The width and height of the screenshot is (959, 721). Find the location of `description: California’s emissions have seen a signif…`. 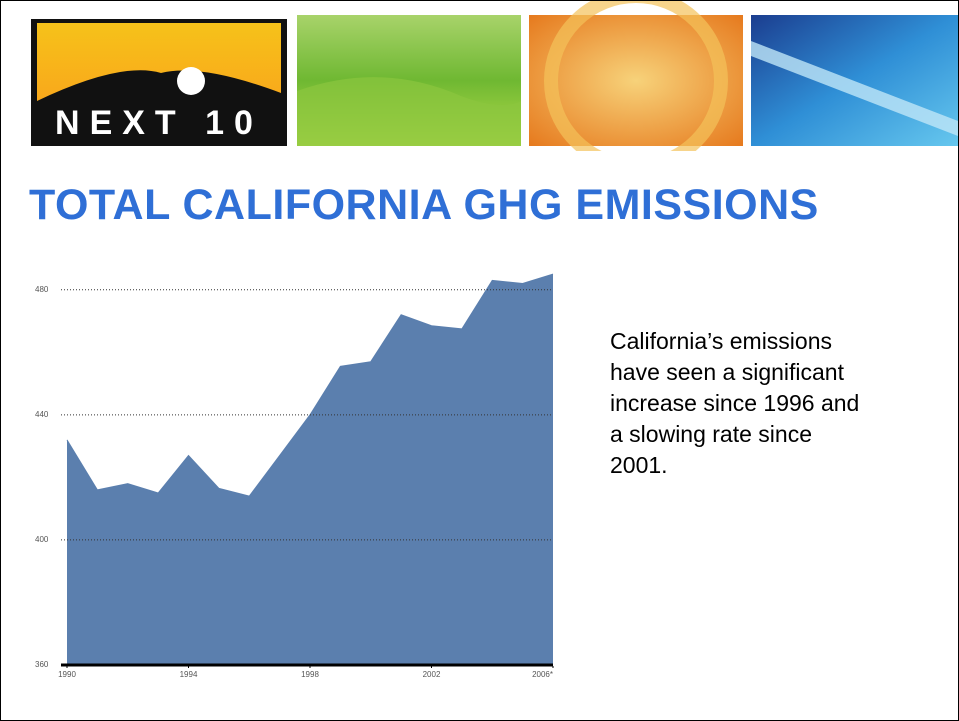

description: California’s emissions have seen a signif… is located at coordinates (734, 403).